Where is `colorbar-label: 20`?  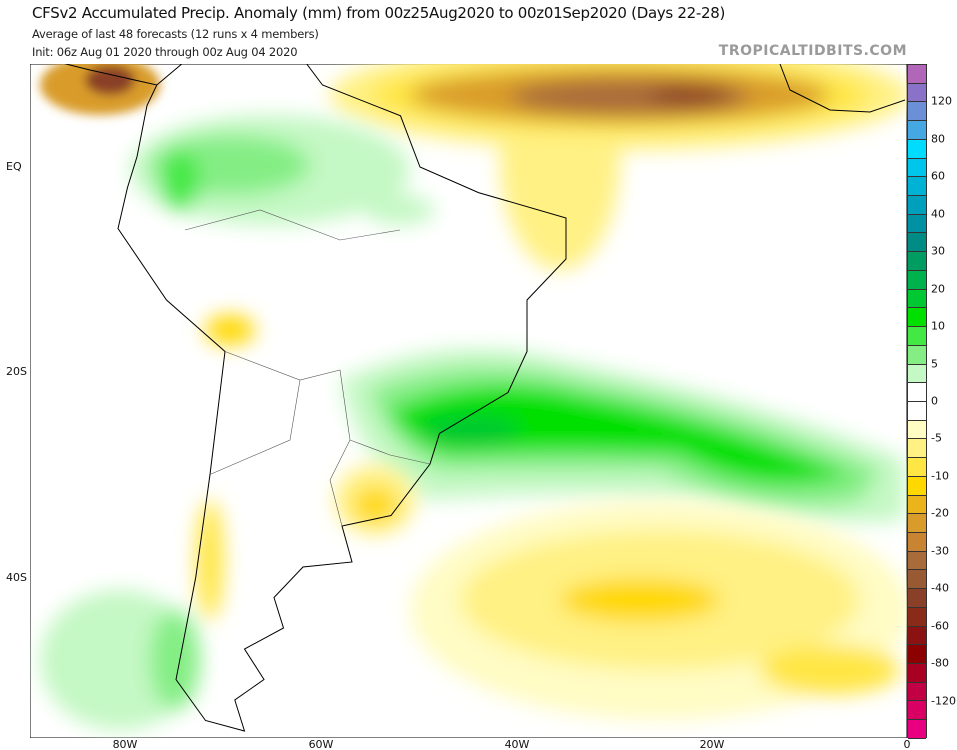 colorbar-label: 20 is located at coordinates (938, 289).